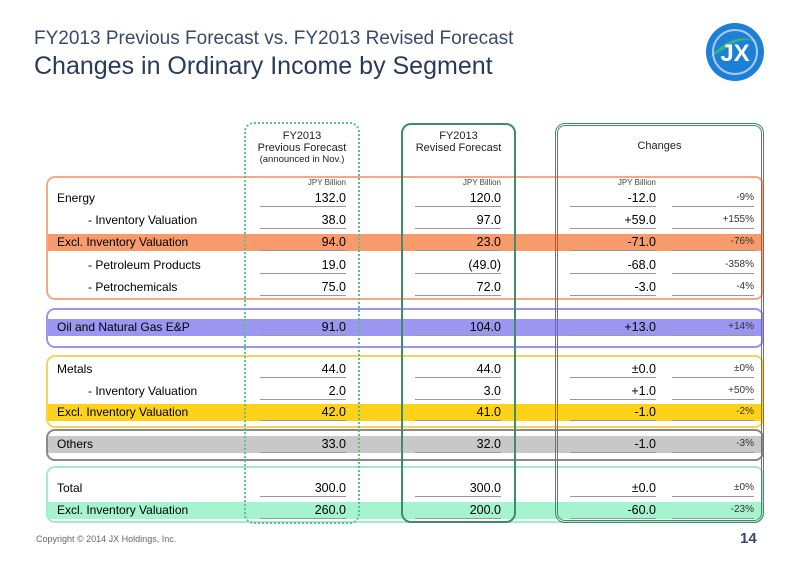 The height and width of the screenshot is (566, 800). I want to click on rev-value: 200.0, so click(485, 510).